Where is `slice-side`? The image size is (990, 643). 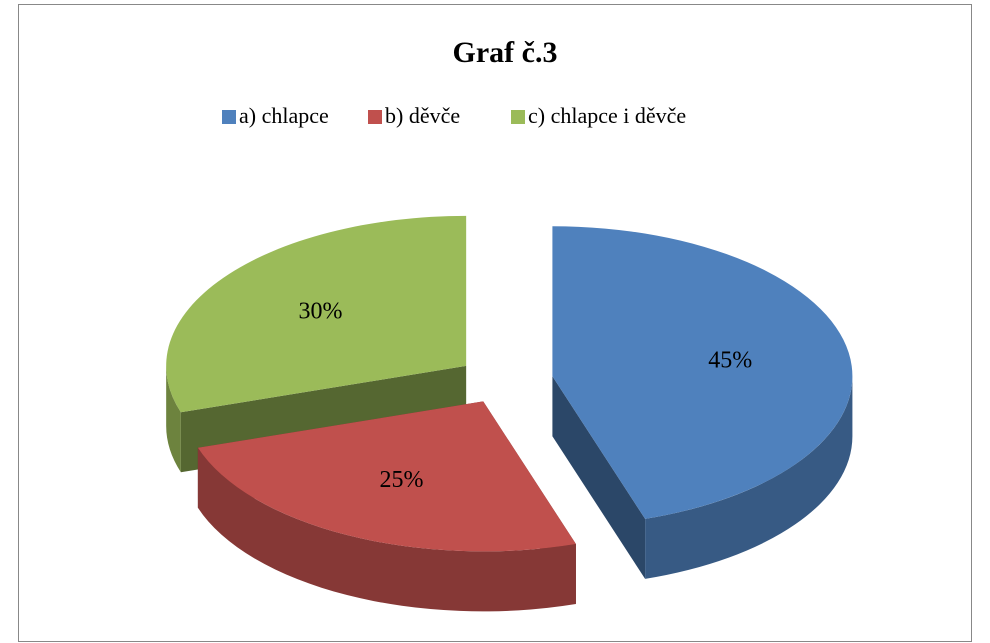
slice-side is located at coordinates (599, 477).